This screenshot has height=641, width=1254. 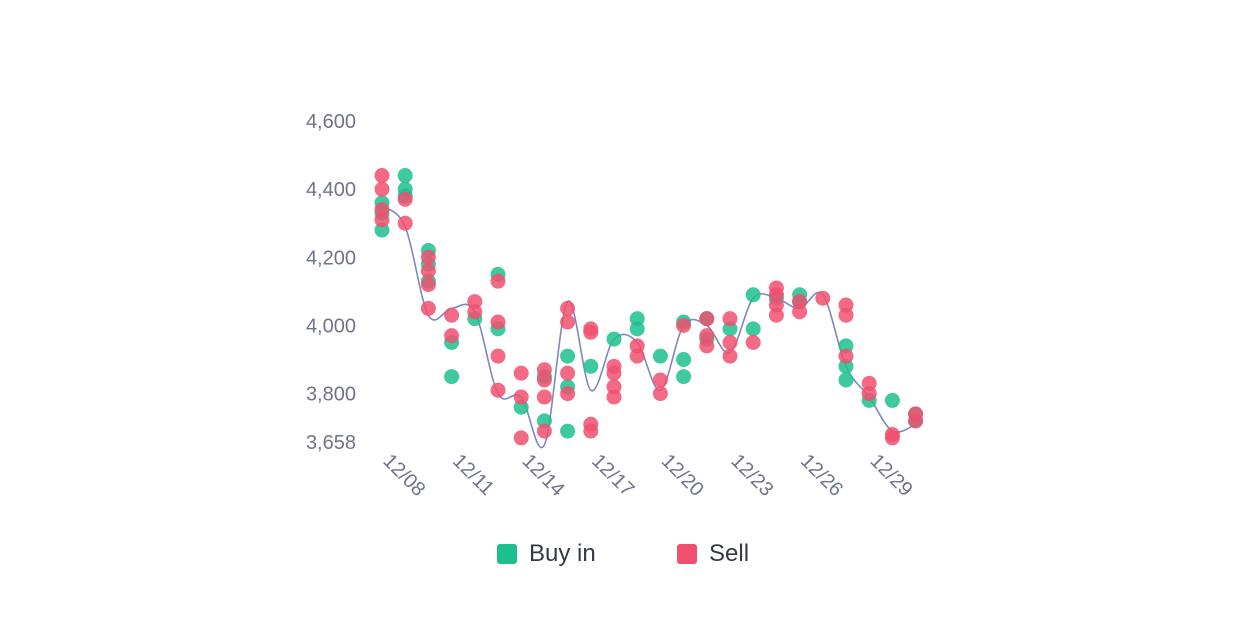 I want to click on x-tick-label: 12/23, so click(x=751, y=475).